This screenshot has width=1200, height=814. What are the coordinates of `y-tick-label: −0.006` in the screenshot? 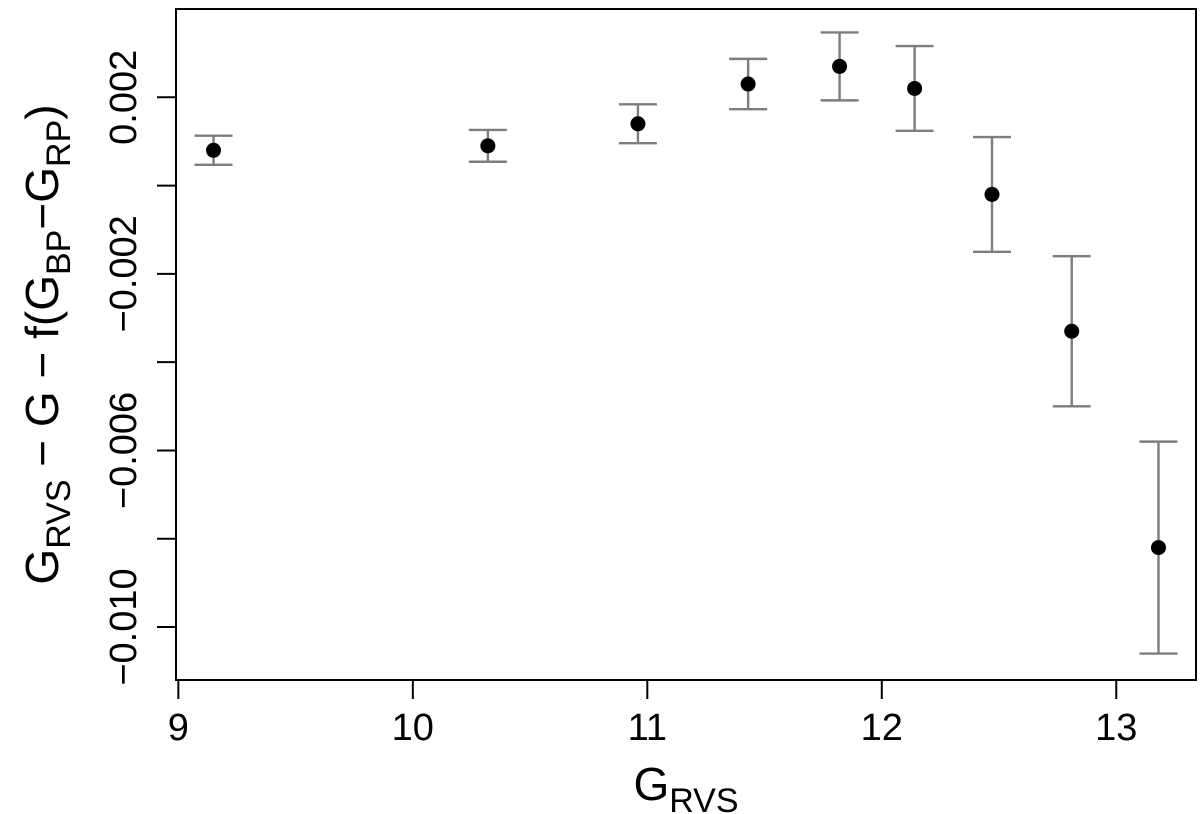 It's located at (124, 450).